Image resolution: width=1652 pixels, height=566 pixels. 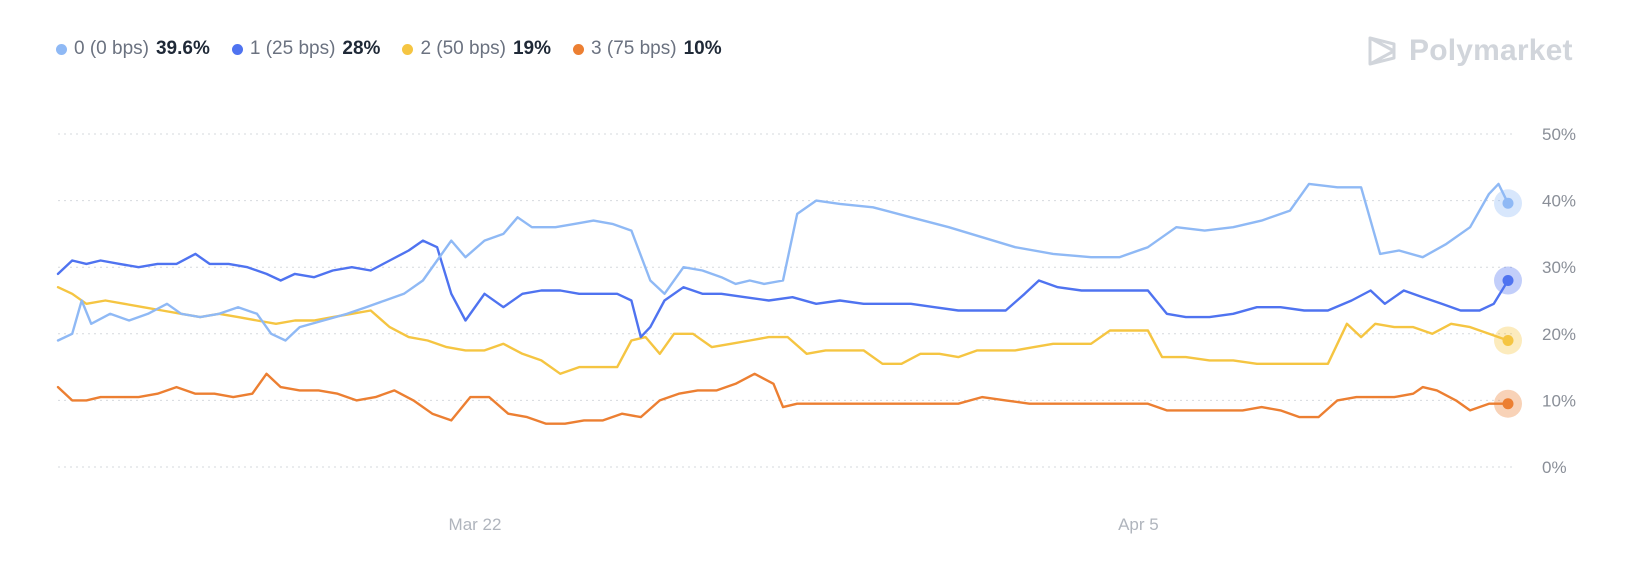 I want to click on legend-label: 3 (75 bps), so click(x=634, y=48).